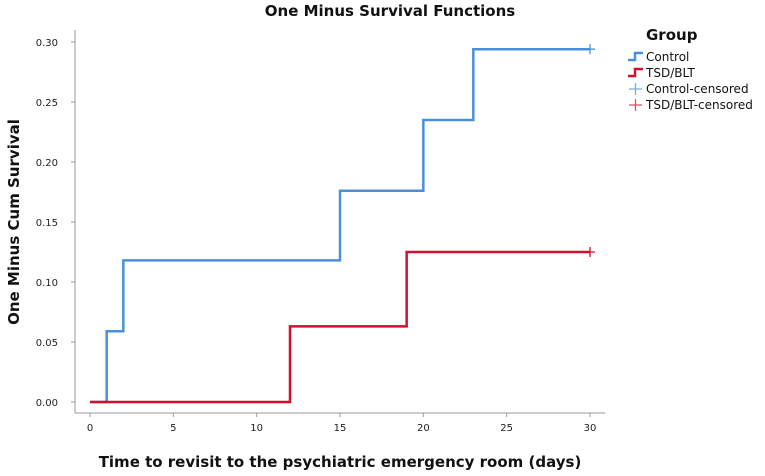 This screenshot has height=476, width=765. What do you see at coordinates (47, 283) in the screenshot?
I see `y-tick-label: 0.10` at bounding box center [47, 283].